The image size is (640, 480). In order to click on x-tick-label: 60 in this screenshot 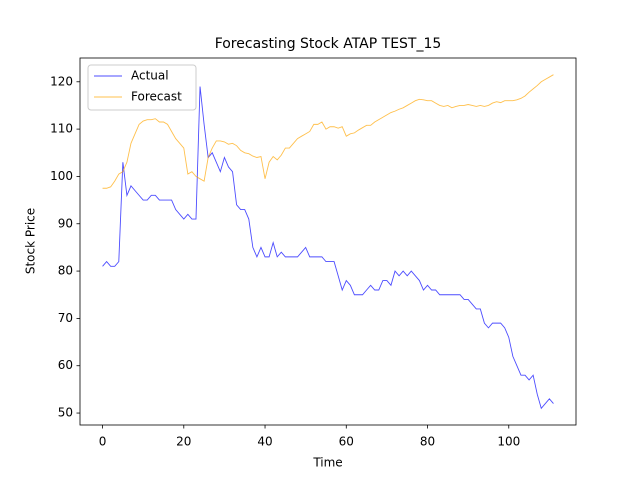, I will do `click(346, 442)`.